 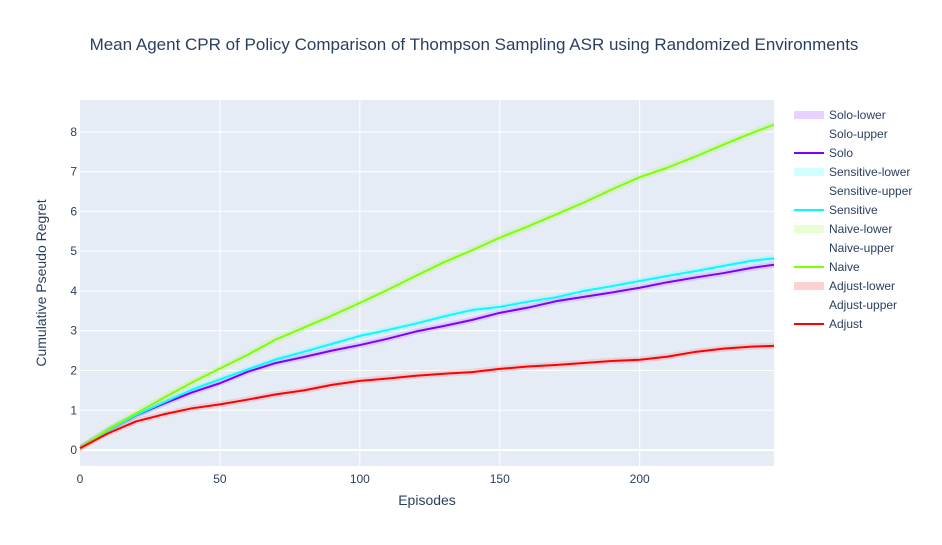 I want to click on legend-item-adjust-upper: Adjust-upper, so click(x=863, y=305).